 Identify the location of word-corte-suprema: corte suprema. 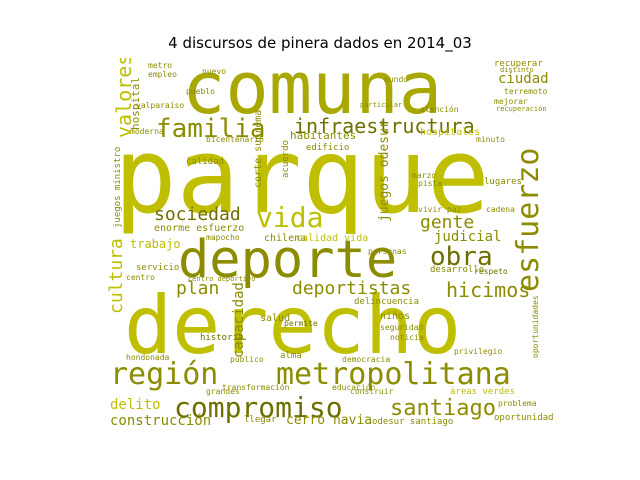
(258, 148).